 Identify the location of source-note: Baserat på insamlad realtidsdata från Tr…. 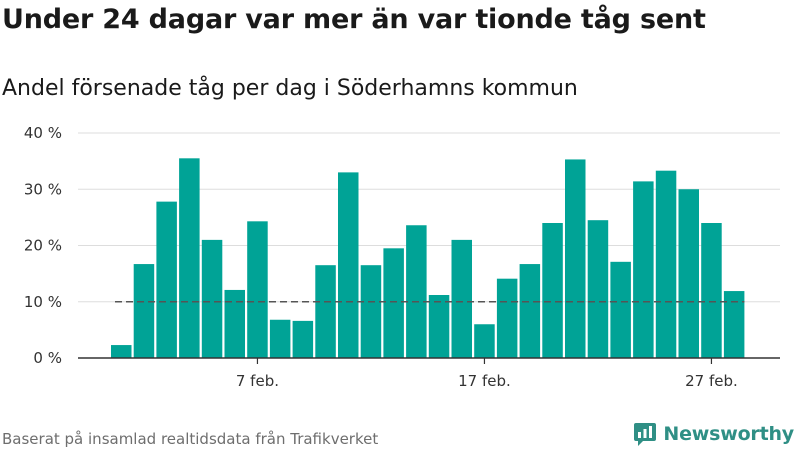
(190, 439).